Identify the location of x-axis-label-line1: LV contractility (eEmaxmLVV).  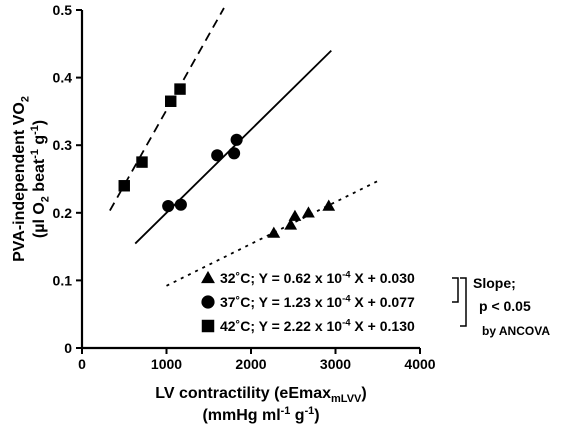
(260, 395).